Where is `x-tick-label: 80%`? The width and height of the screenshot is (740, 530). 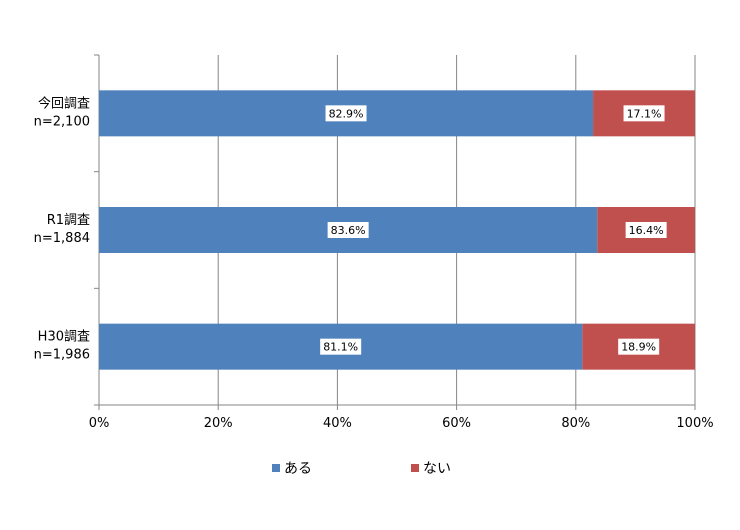
x-tick-label: 80% is located at coordinates (575, 423).